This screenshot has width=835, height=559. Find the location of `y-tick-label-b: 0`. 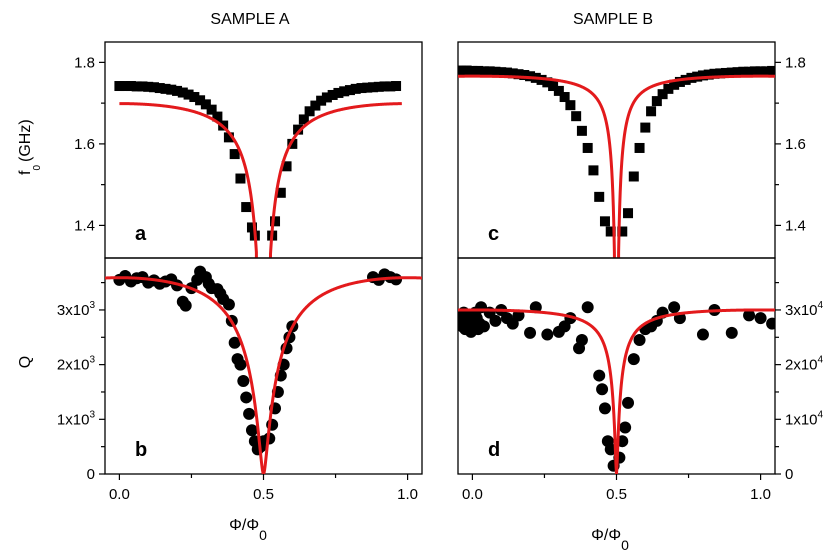

y-tick-label-b: 0 is located at coordinates (91, 474).